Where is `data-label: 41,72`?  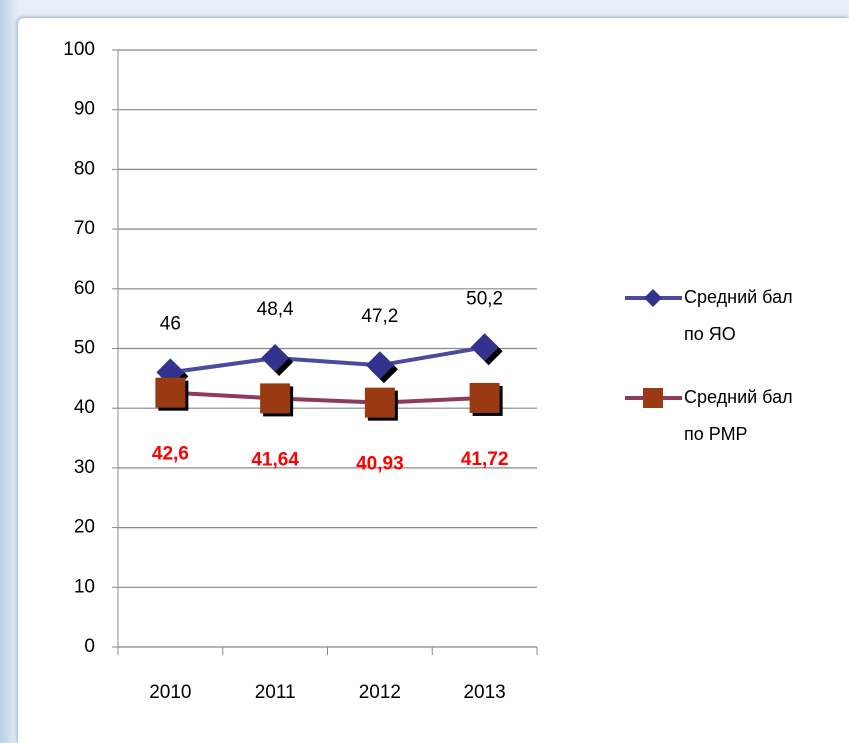
data-label: 41,72 is located at coordinates (485, 459).